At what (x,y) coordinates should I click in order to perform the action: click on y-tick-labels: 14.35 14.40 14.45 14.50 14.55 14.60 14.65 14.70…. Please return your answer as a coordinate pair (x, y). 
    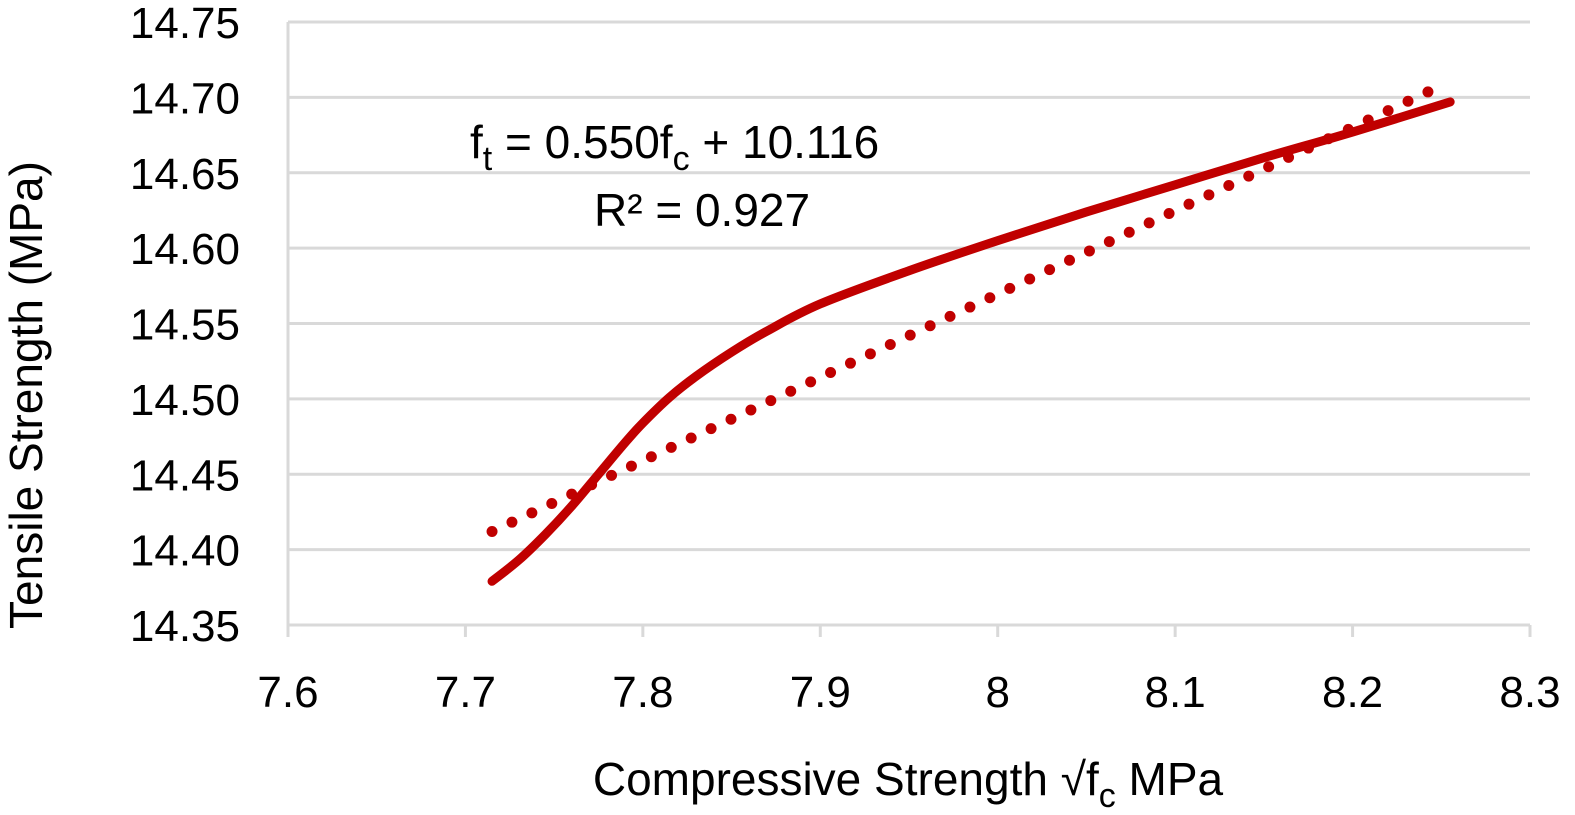
    Looking at the image, I should click on (185, 325).